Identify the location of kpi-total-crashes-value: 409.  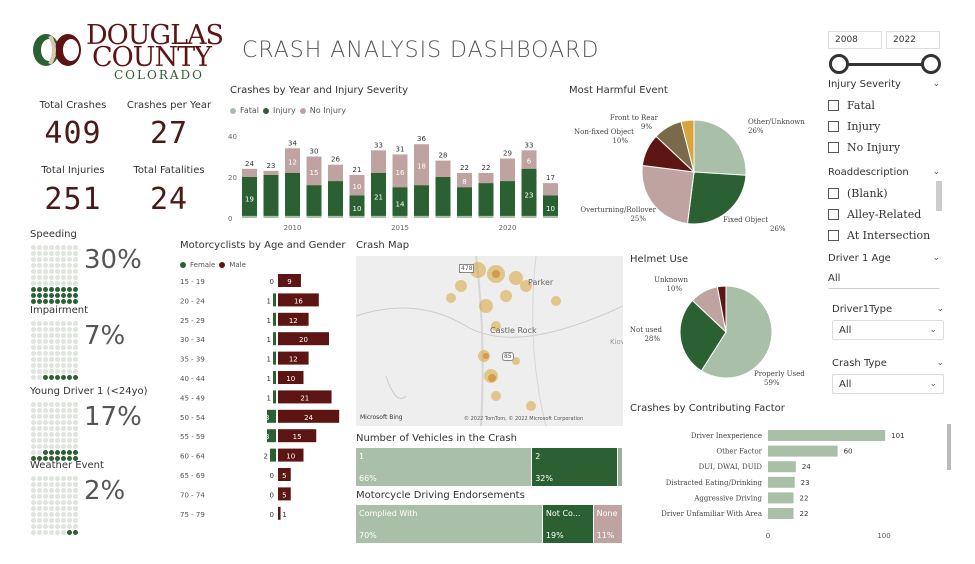
(73, 133).